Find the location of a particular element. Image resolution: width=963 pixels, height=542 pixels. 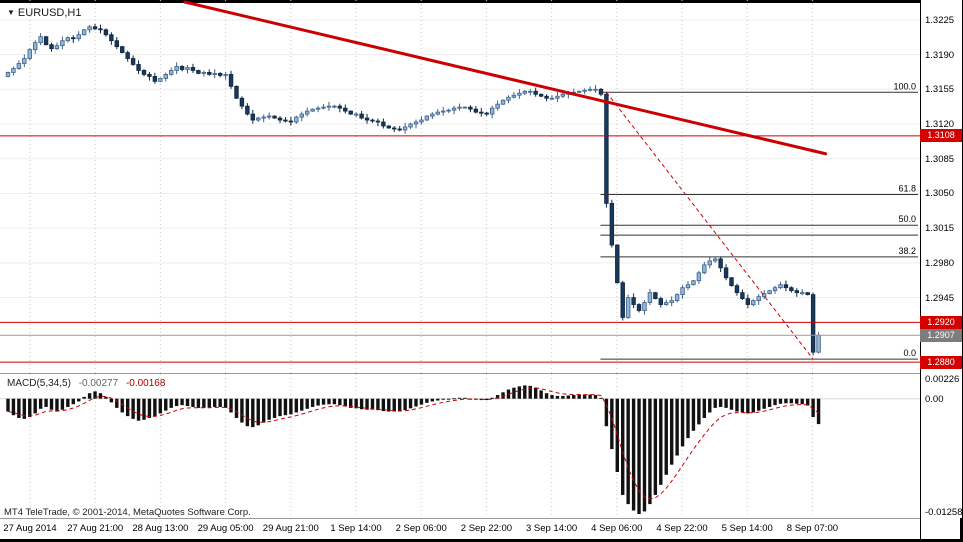

price-tag-1.2907: 1.2907 is located at coordinates (941, 335).